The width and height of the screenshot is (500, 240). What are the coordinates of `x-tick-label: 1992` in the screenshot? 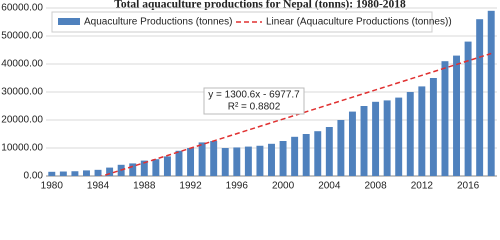 It's located at (190, 186).